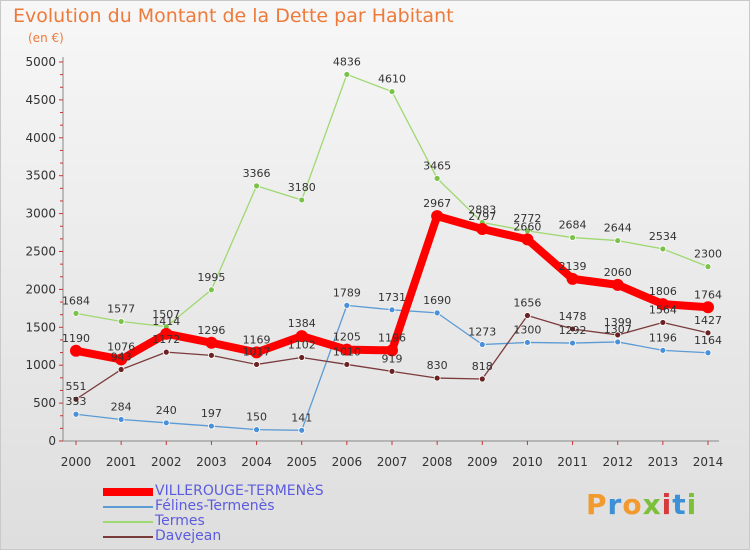  I want to click on data-label: 2534, so click(663, 236).